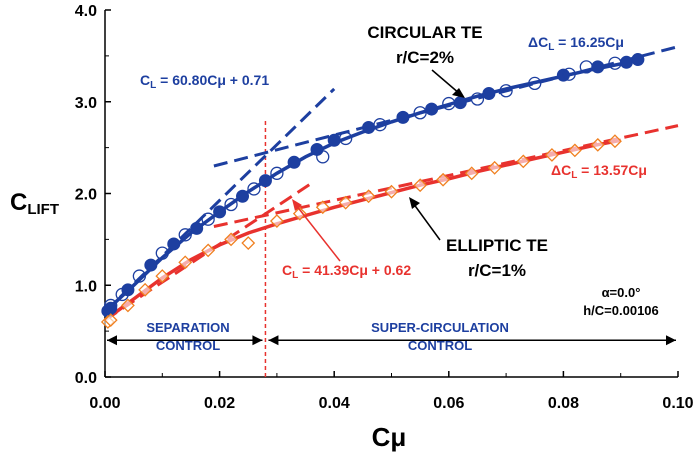 The image size is (699, 458). Describe the element at coordinates (576, 43) in the screenshot. I see `circular-high-equation: ΔCL = 16.25Cμ` at that location.